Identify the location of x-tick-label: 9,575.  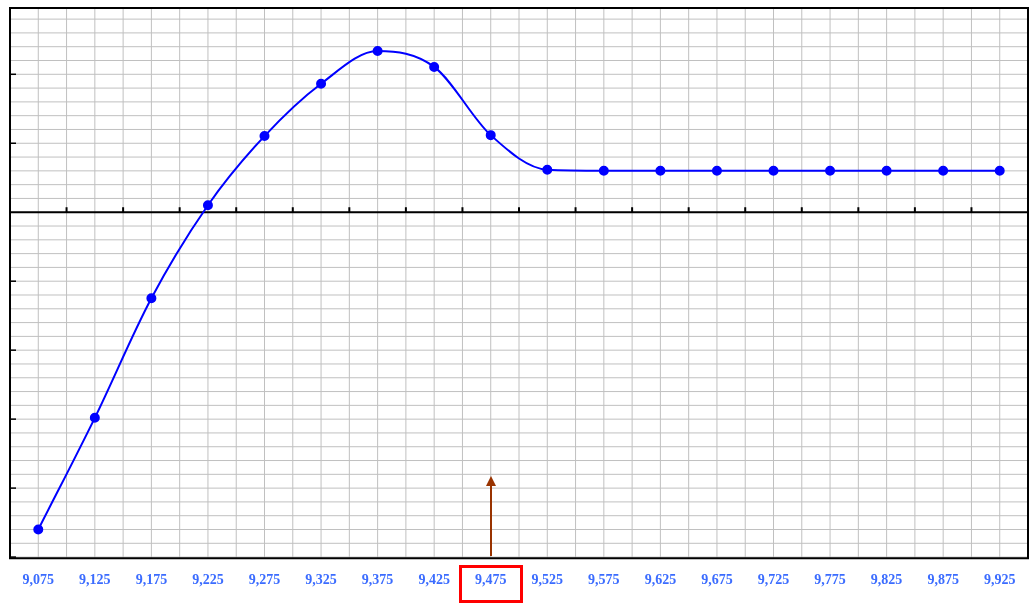
(604, 580).